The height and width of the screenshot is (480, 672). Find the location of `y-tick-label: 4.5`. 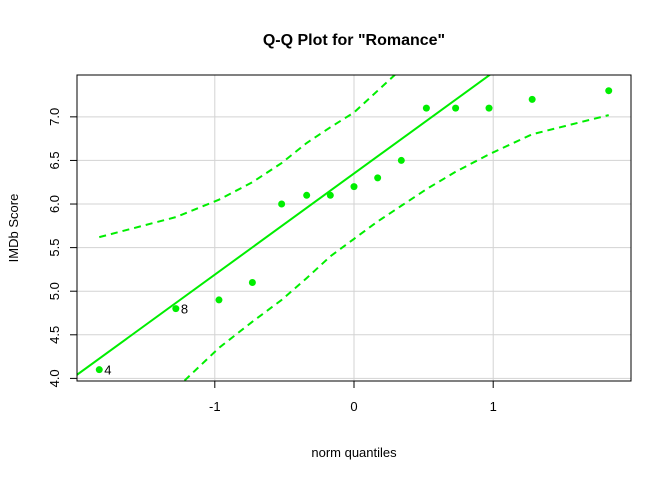

y-tick-label: 4.5 is located at coordinates (54, 335).